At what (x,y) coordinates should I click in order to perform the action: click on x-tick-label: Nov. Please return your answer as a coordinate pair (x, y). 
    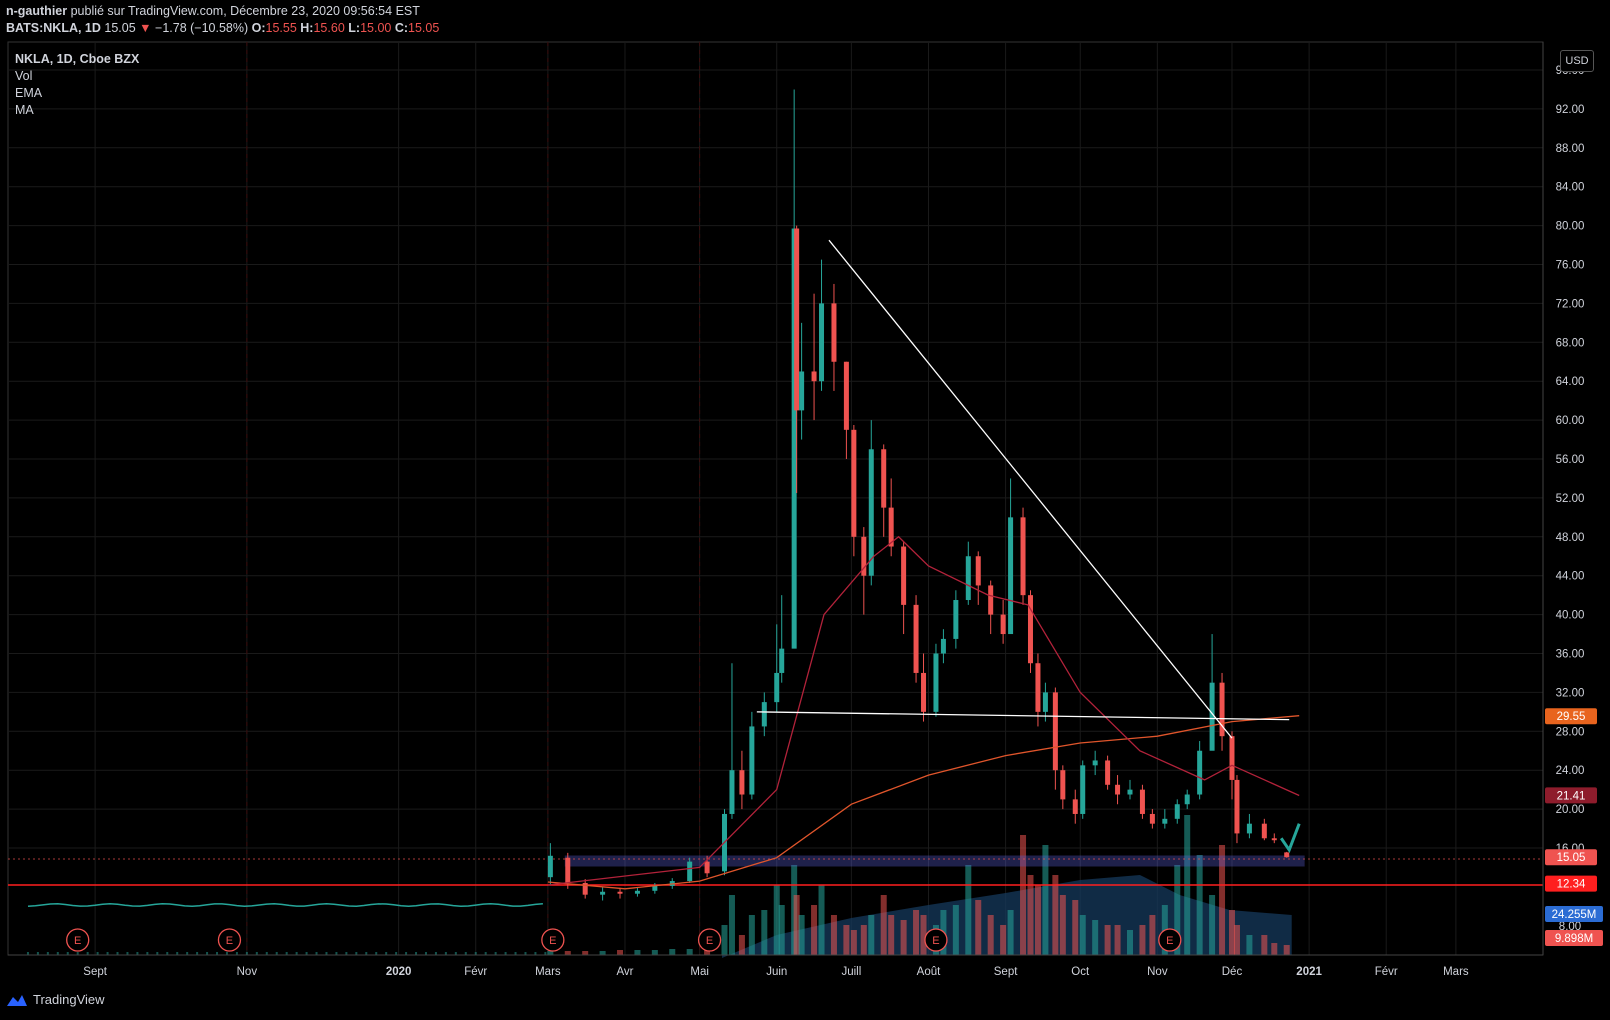
    Looking at the image, I should click on (247, 972).